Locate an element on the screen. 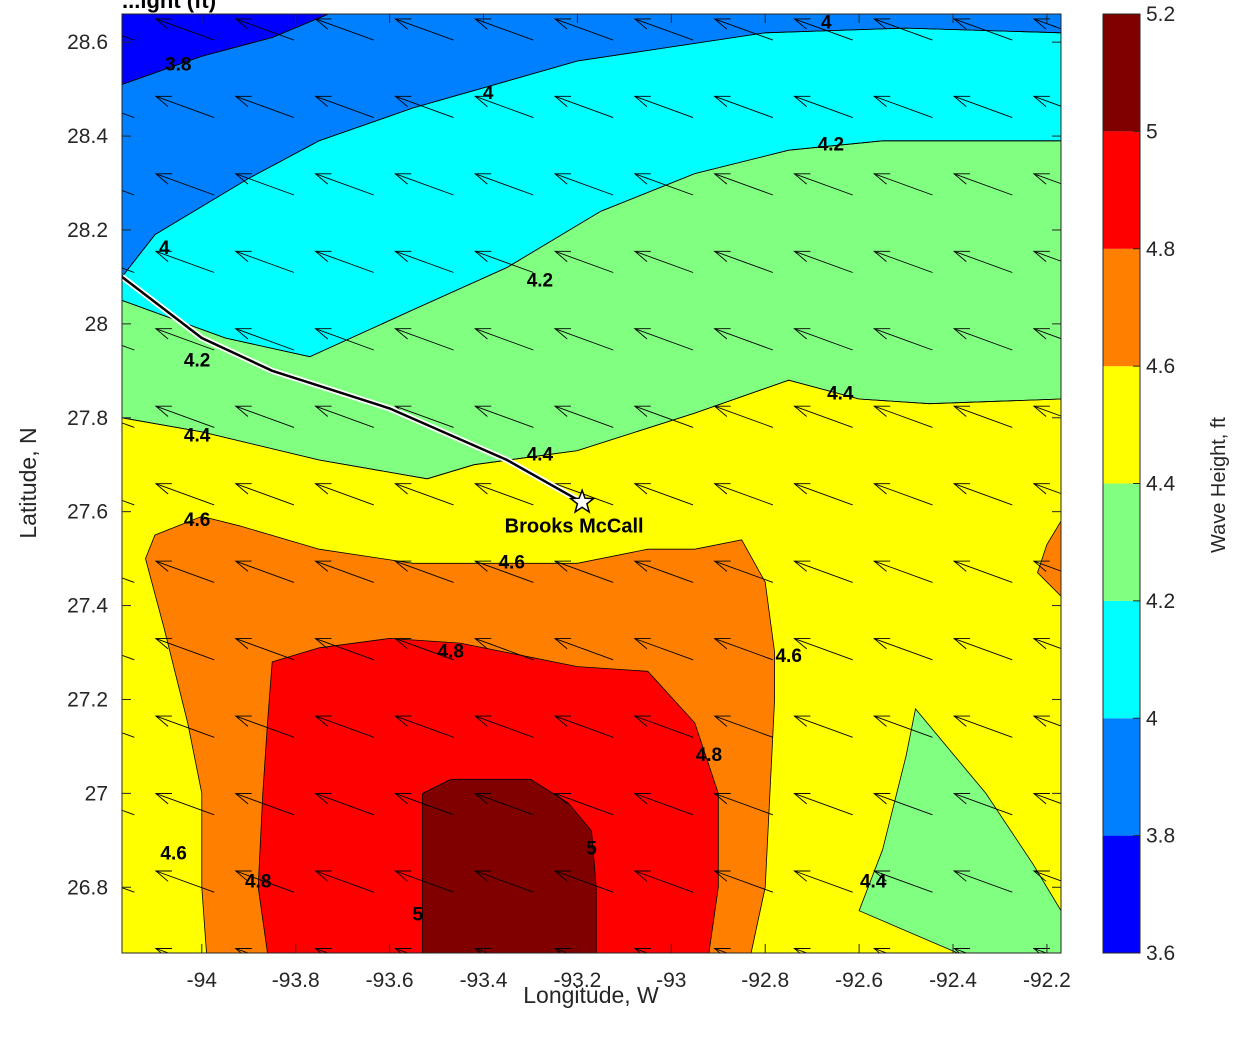 This screenshot has height=1040, width=1241. colorbar-tick-label-4: 4.4 is located at coordinates (1161, 484).